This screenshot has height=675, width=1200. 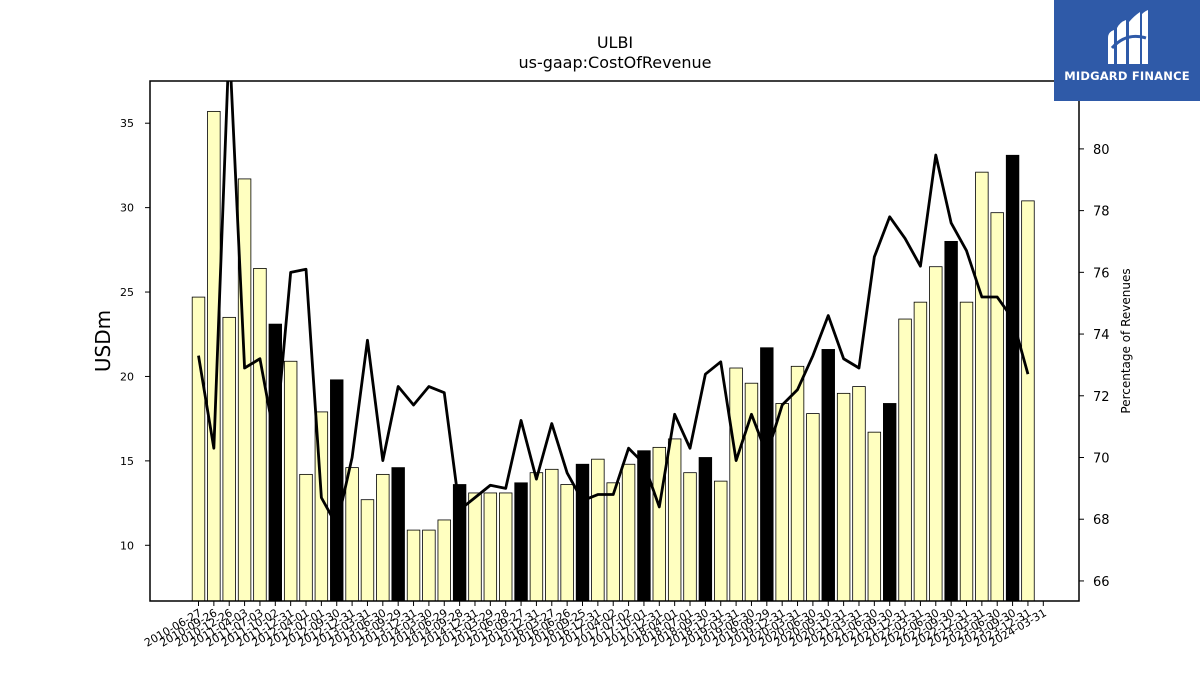 What do you see at coordinates (1094, 366) in the screenshot?
I see `right-axis-ticks: 66 68 70 72 74 76 78 80` at bounding box center [1094, 366].